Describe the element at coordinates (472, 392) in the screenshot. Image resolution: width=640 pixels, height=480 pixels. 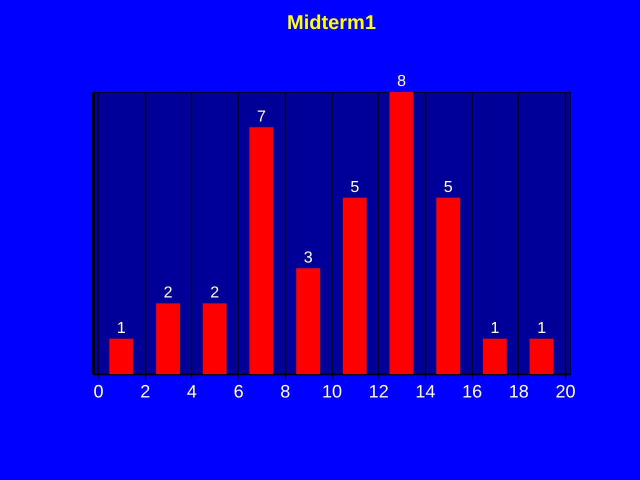
I see `x-tick-label: 16` at that location.